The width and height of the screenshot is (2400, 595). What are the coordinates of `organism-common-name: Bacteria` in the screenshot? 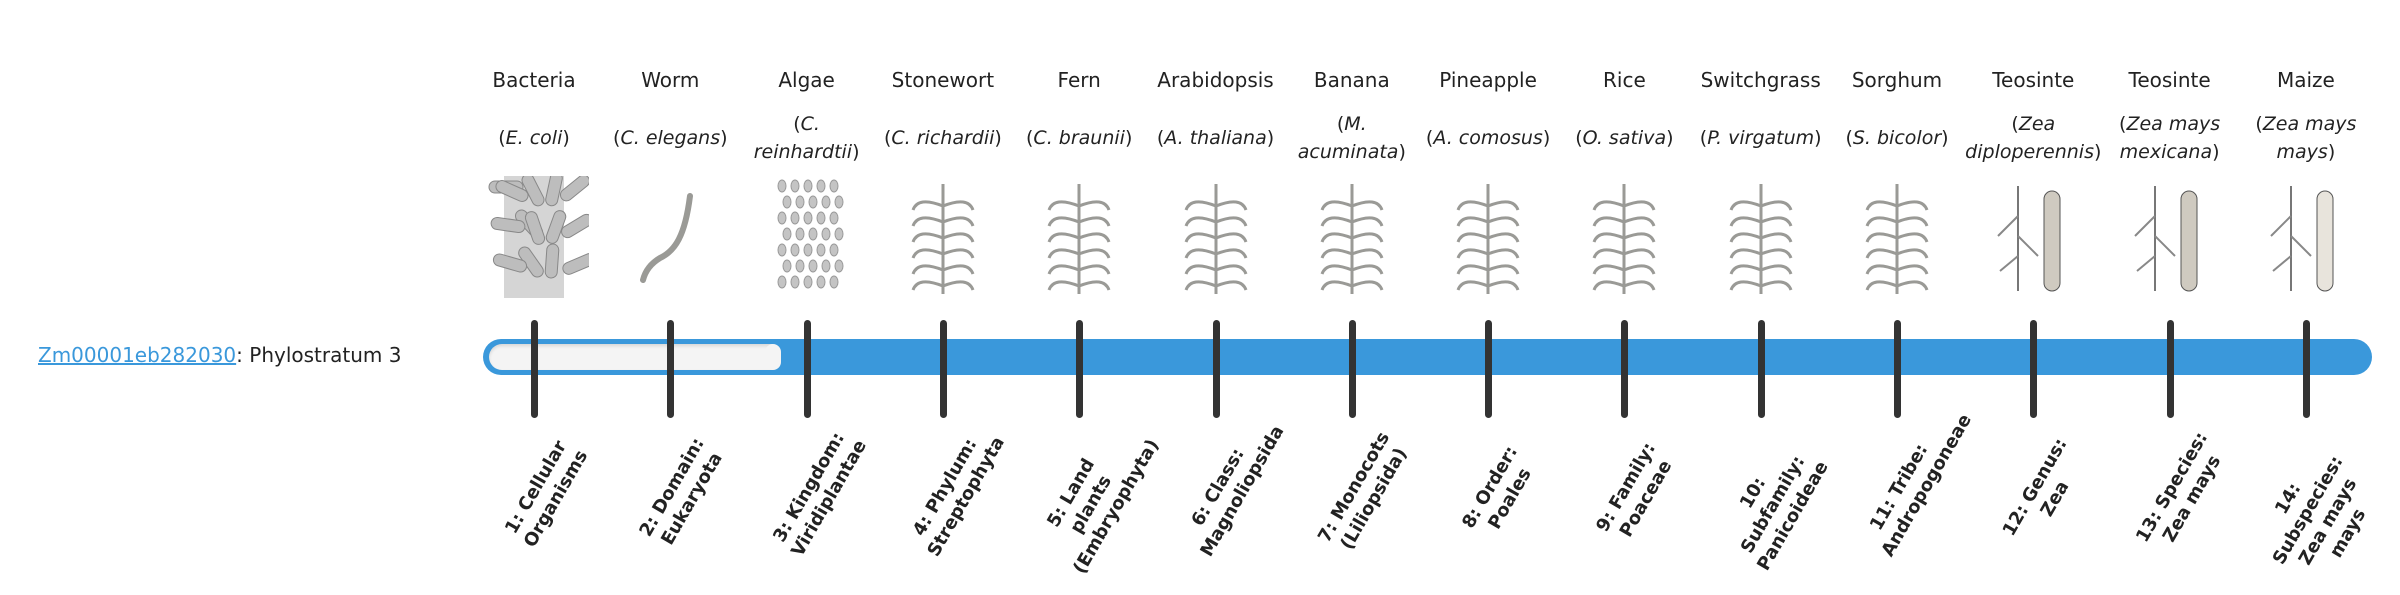 It's located at (534, 80).